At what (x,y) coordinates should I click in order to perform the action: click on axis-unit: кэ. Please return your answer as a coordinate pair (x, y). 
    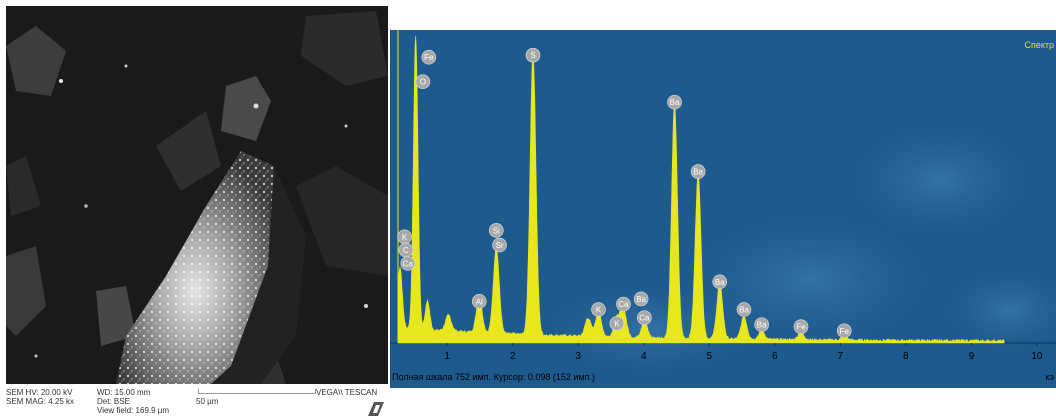
    Looking at the image, I should click on (1049, 377).